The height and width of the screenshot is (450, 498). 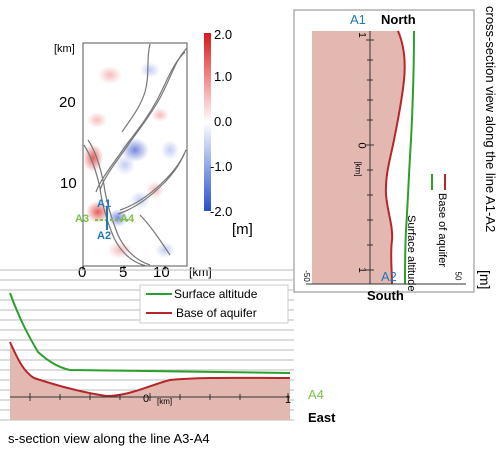 I want to click on a3a4-legend-base: Base of aquifer, so click(x=216, y=313).